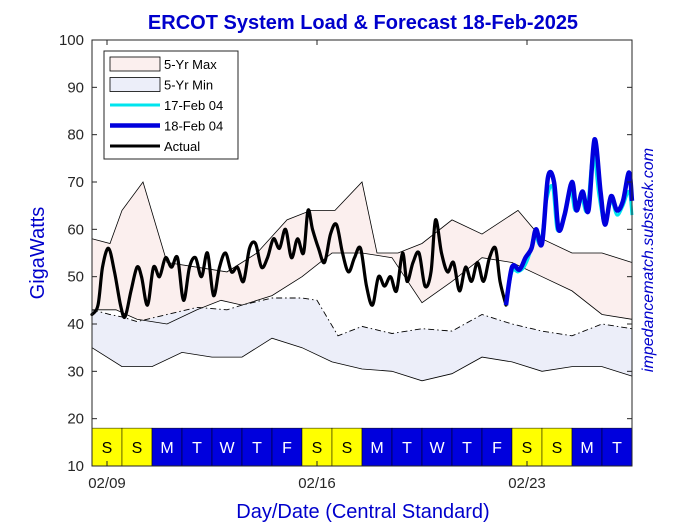 This screenshot has height=525, width=700. What do you see at coordinates (193, 105) in the screenshot?
I see `legend-label-17-feb-04: 17-Feb 04` at bounding box center [193, 105].